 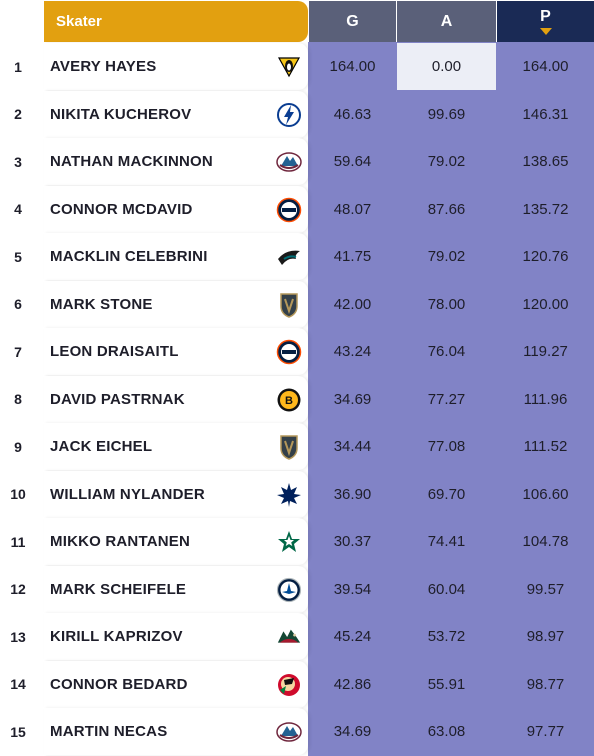 What do you see at coordinates (117, 399) in the screenshot?
I see `skater-name: DAVID PASTRNAK` at bounding box center [117, 399].